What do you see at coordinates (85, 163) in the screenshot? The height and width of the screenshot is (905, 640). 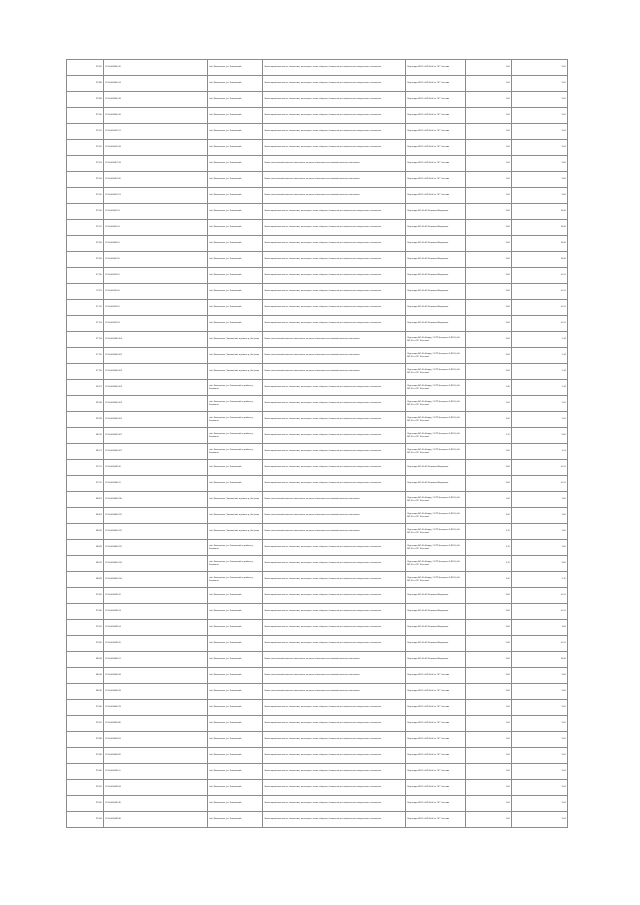 I see `row-number-cell: 37 103` at bounding box center [85, 163].